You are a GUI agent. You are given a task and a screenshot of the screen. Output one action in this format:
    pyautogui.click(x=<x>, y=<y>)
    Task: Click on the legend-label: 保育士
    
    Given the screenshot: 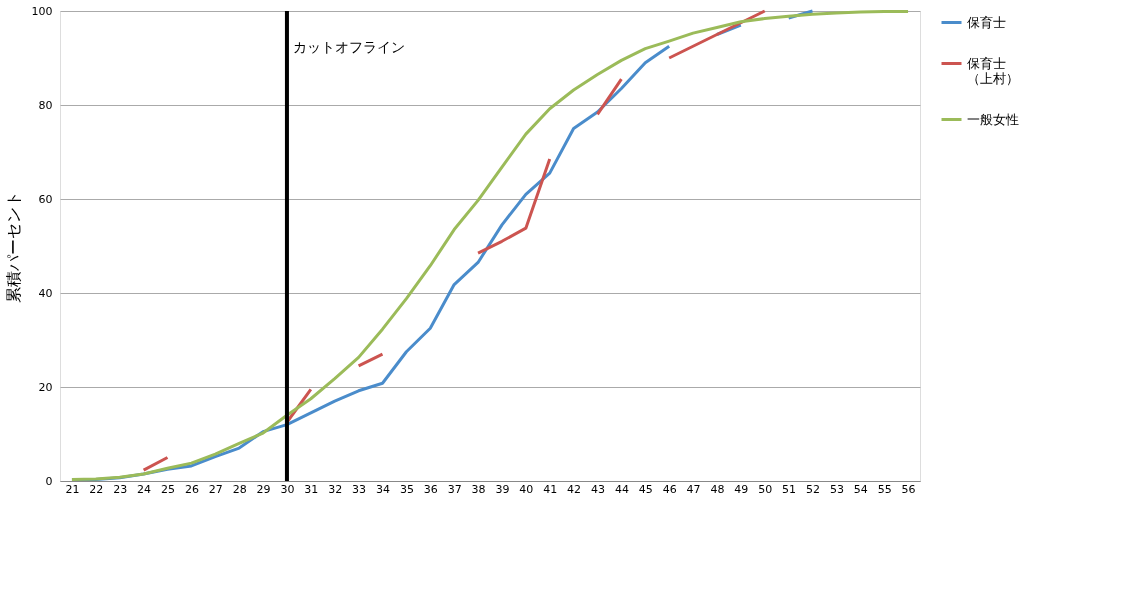 What is the action you would take?
    pyautogui.click(x=986, y=22)
    